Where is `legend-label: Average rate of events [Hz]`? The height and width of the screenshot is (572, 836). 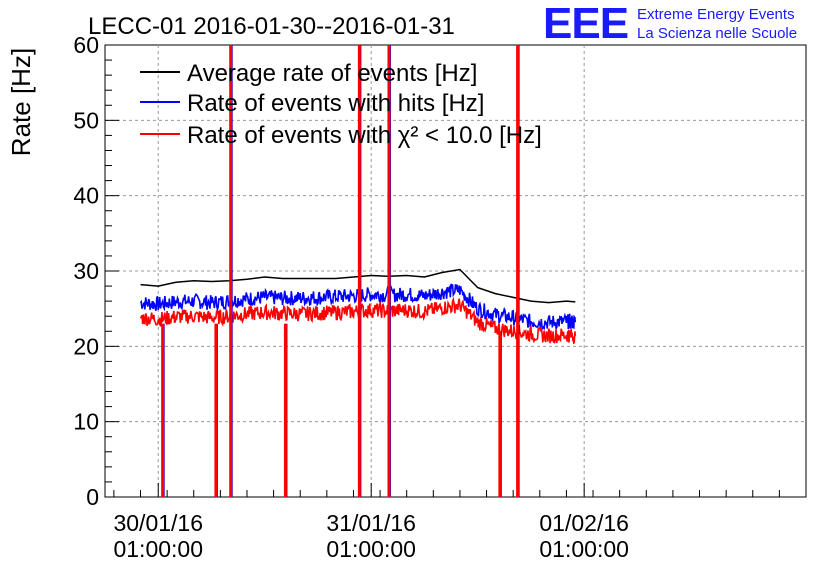
legend-label: Average rate of events [Hz] is located at coordinates (332, 73).